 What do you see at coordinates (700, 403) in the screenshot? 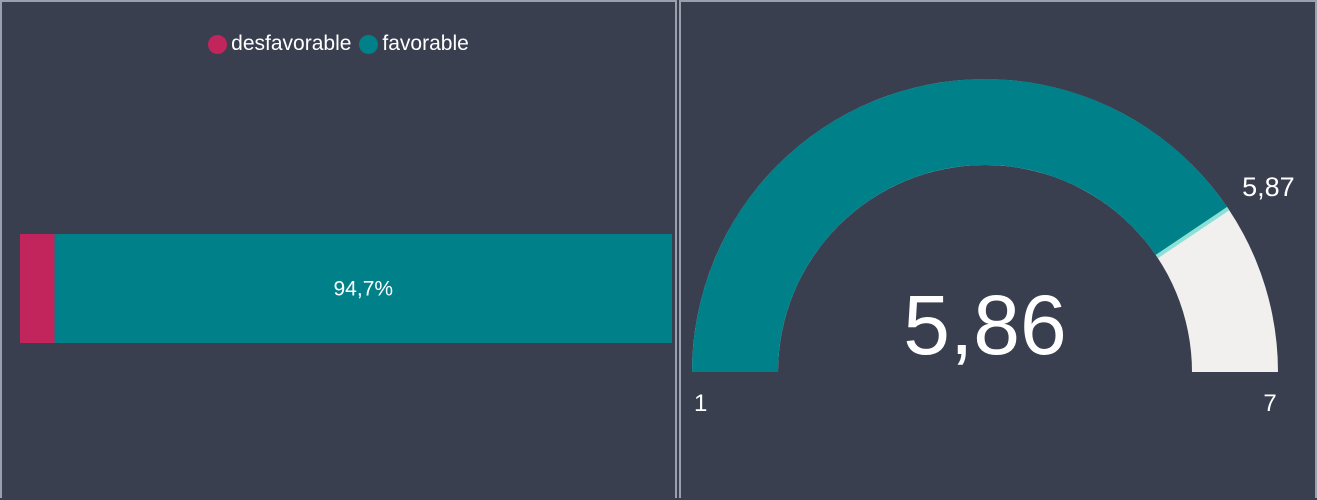
I see `gauge-min-label: 1` at bounding box center [700, 403].